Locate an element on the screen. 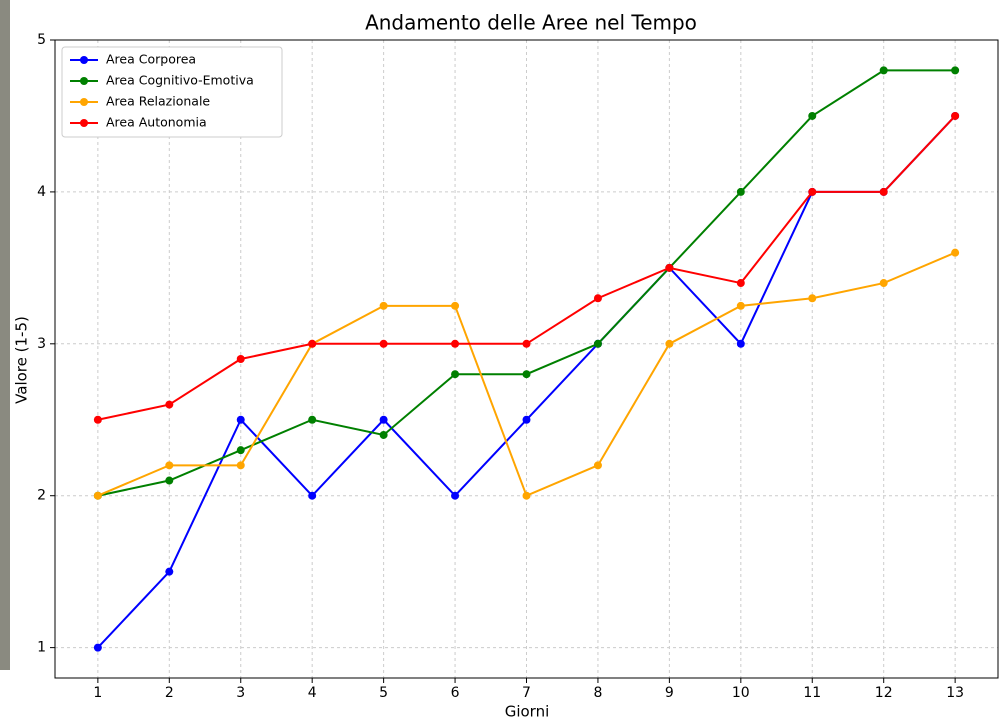 Image resolution: width=1000 pixels, height=722 pixels. x-tick-label: 2 is located at coordinates (169, 693).